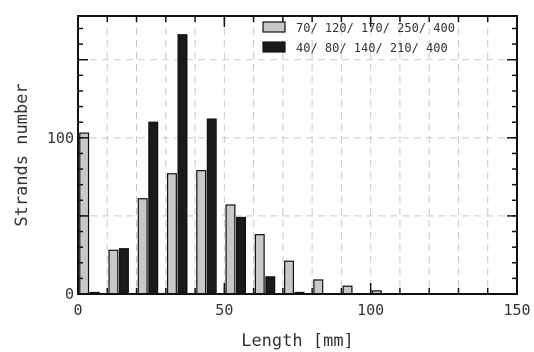 The height and width of the screenshot is (352, 534). I want to click on legend-label-series-2: 40/ 80/ 140/ 210/ 400, so click(372, 48).